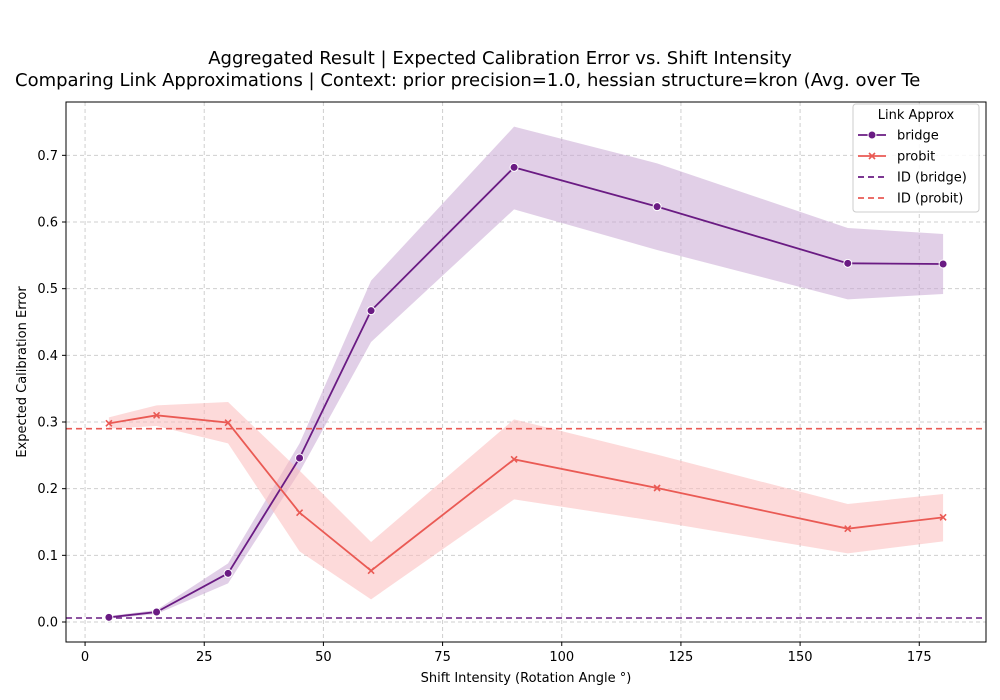 The image size is (1000, 700). What do you see at coordinates (916, 115) in the screenshot?
I see `legend-title: Link Approx` at bounding box center [916, 115].